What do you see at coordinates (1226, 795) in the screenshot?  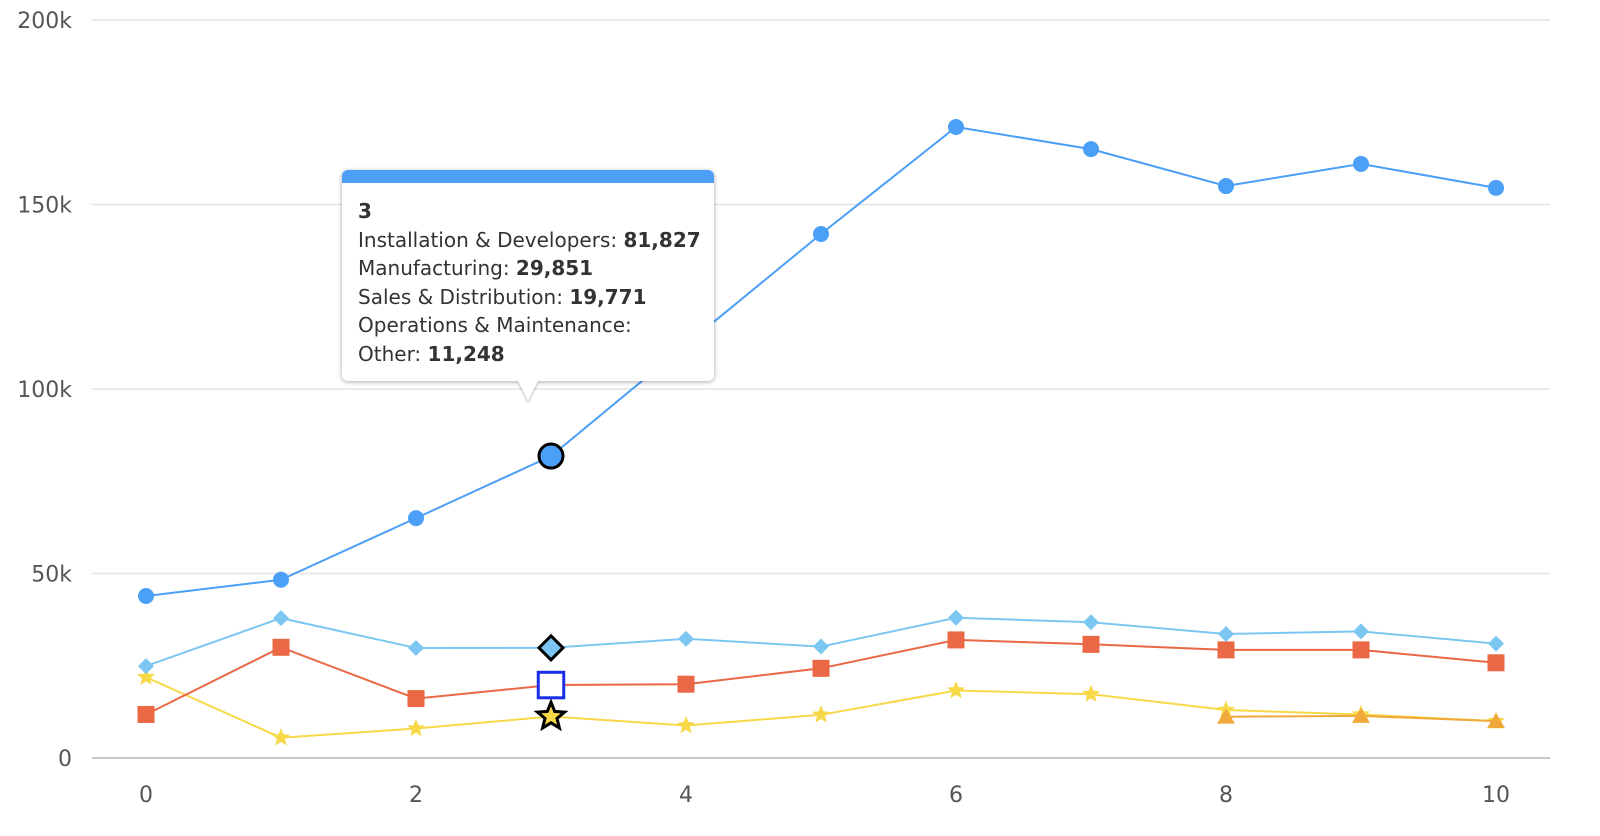 I see `x-tick-label: 8` at bounding box center [1226, 795].